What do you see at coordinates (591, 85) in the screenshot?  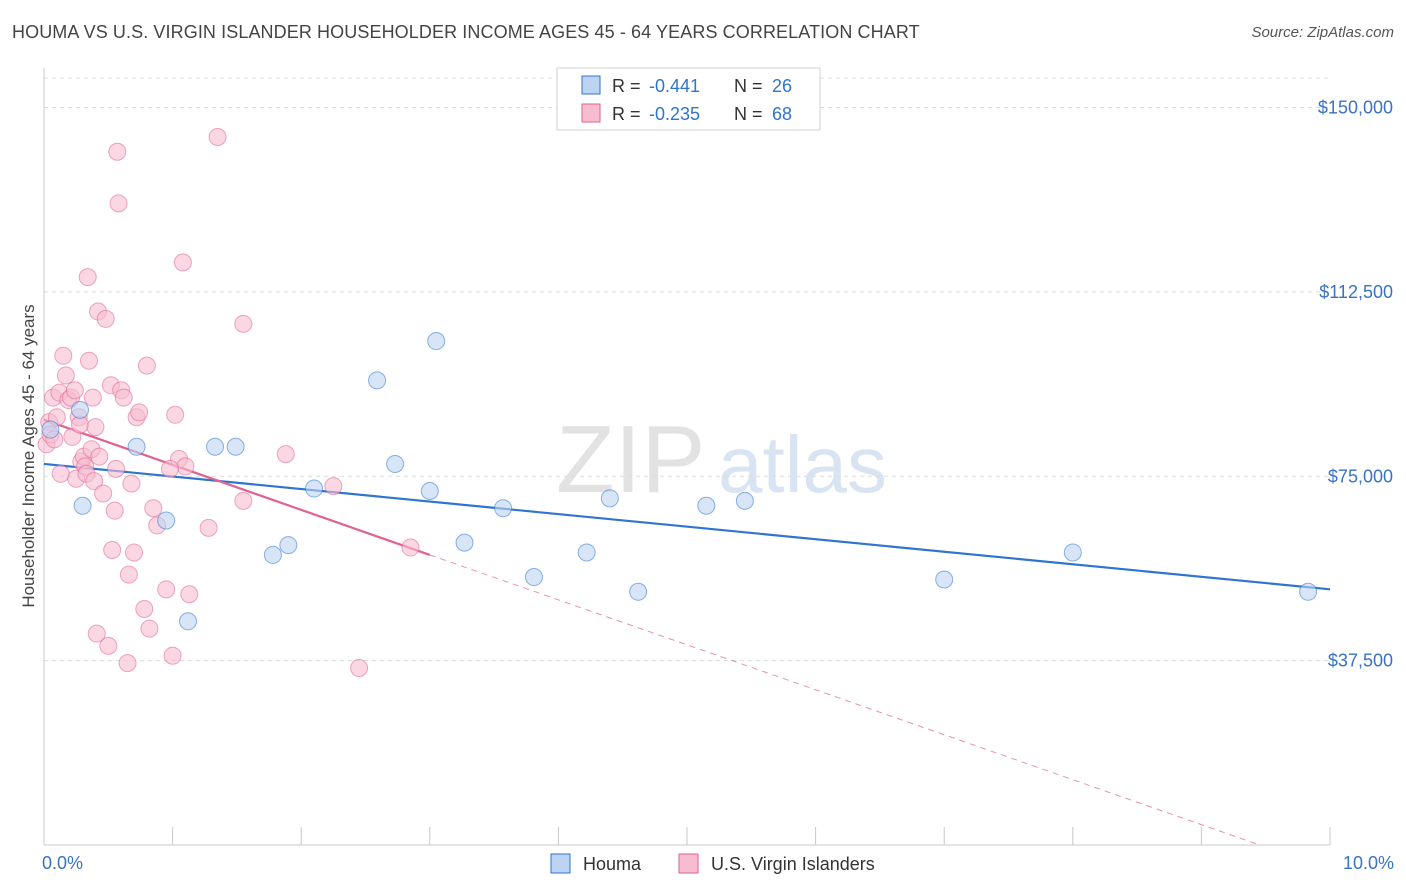 I see `stats-swatch-houma` at bounding box center [591, 85].